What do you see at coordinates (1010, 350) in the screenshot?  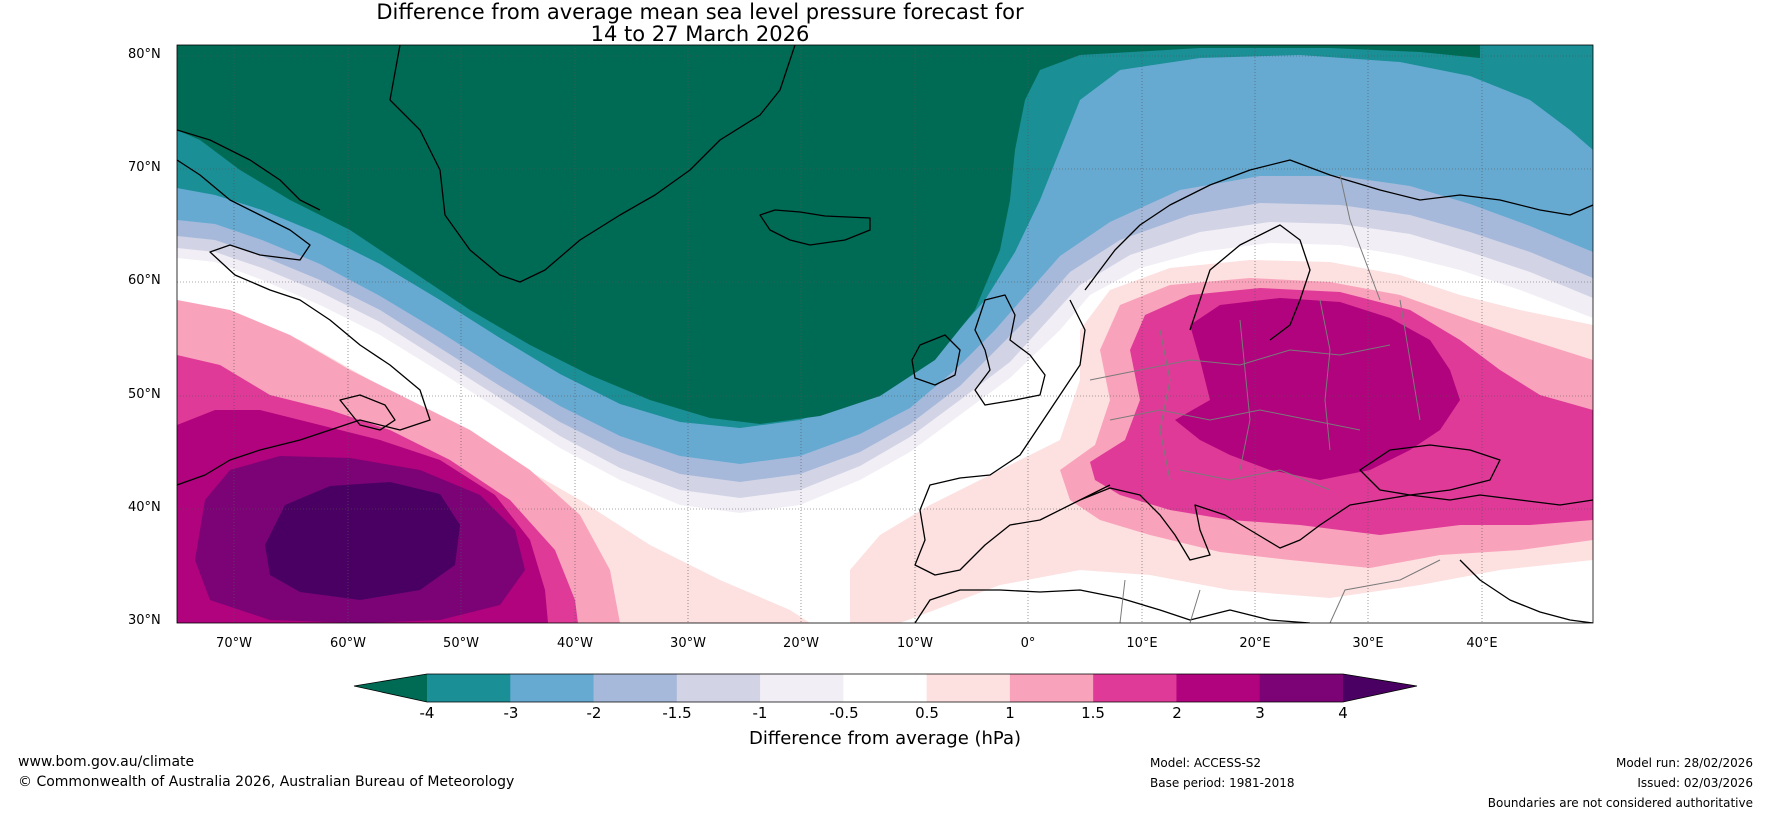 I see `coastline-britain` at bounding box center [1010, 350].